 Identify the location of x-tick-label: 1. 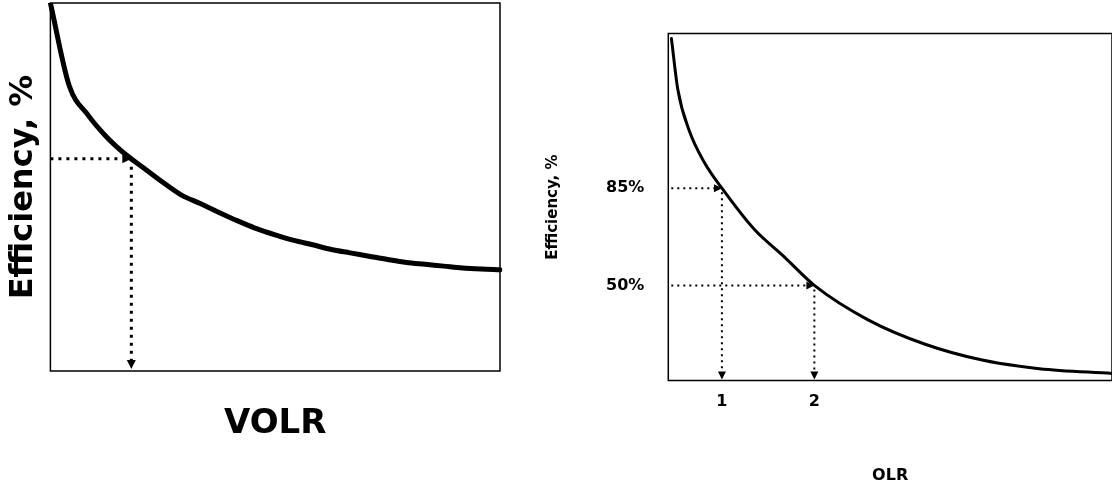
(722, 401).